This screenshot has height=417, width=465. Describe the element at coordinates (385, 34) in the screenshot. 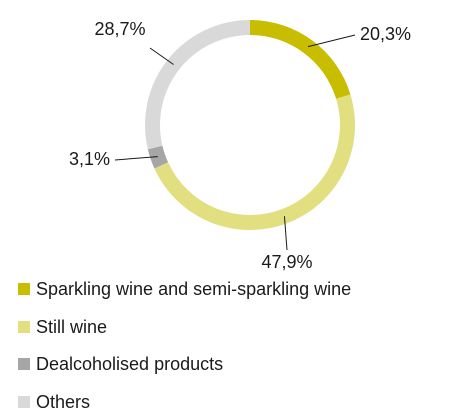

I see `data-label: 20,3%` at that location.